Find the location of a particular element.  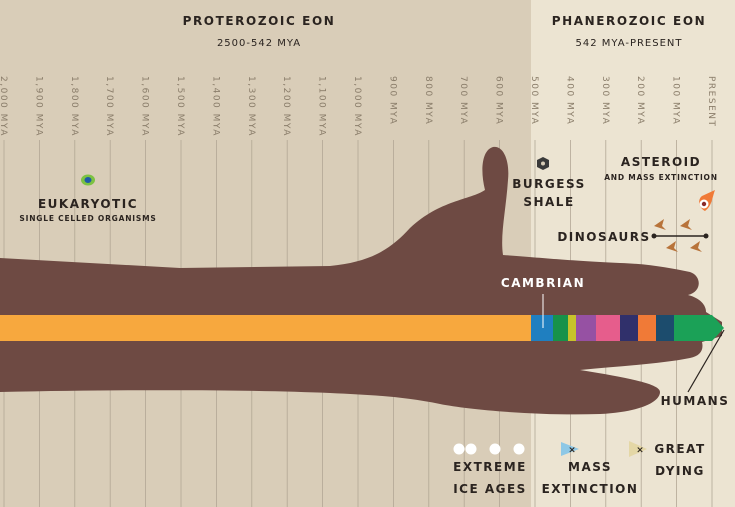

tick-label: 1,100 MYA is located at coordinates (322, 106).